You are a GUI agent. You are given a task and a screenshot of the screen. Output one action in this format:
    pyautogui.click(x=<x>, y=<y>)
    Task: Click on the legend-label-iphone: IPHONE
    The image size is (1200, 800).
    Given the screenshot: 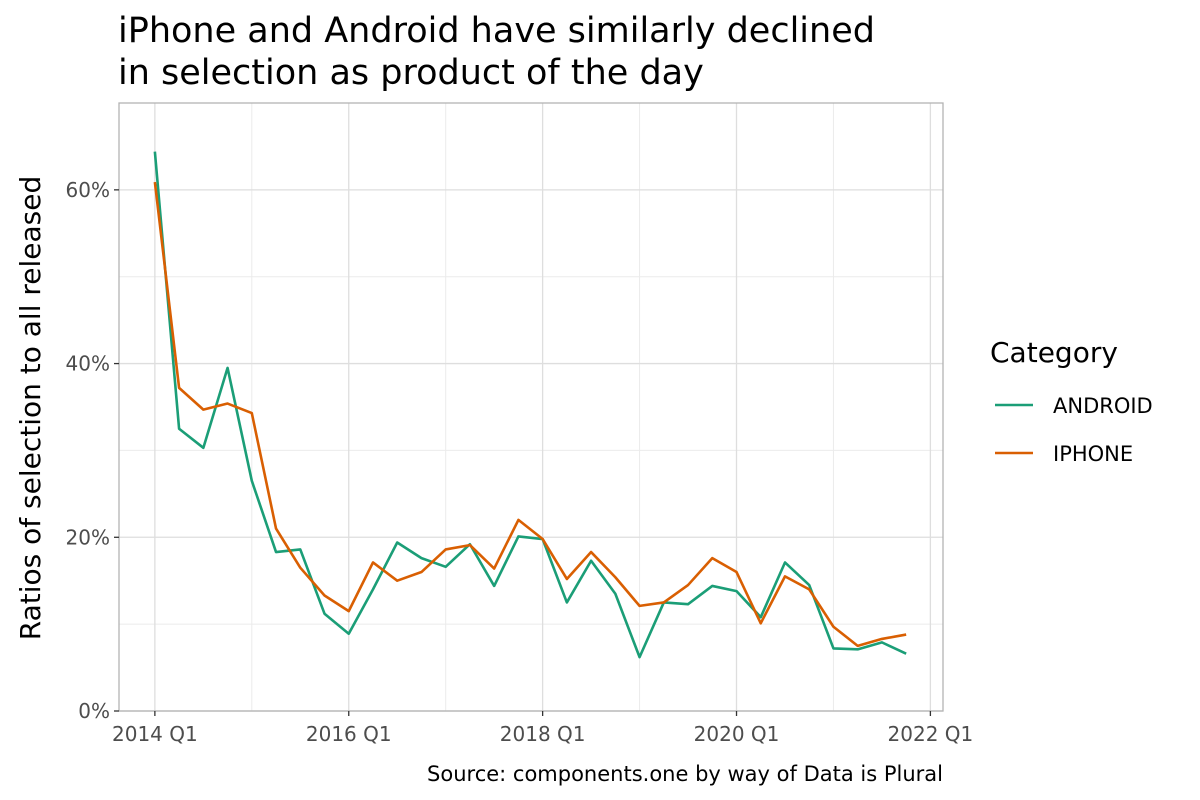 What is the action you would take?
    pyautogui.click(x=1093, y=454)
    